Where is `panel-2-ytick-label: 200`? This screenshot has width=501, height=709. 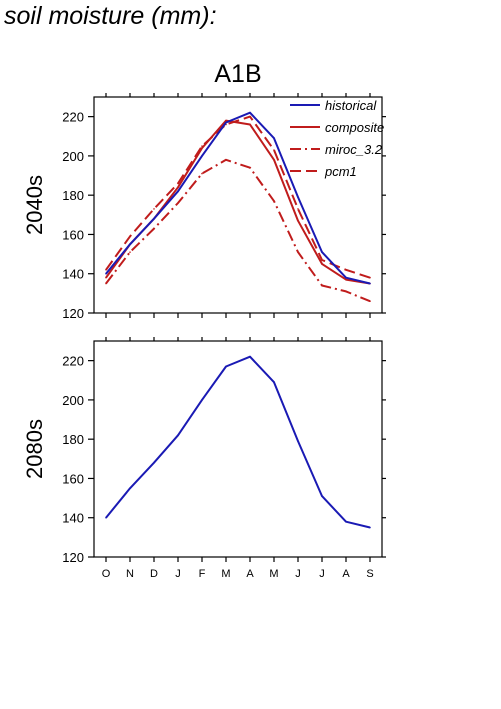 panel-2-ytick-label: 200 is located at coordinates (73, 400).